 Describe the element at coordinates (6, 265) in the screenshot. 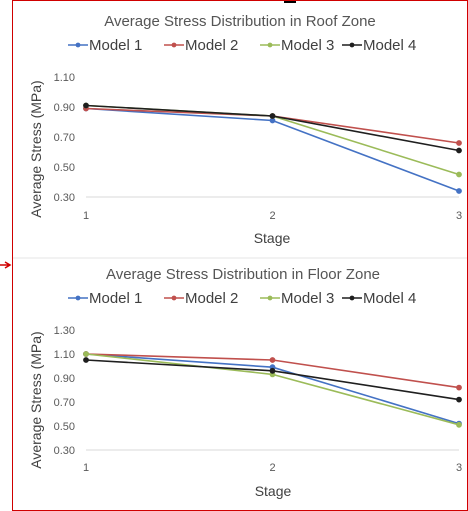

I see `frame-arrow-icon` at that location.